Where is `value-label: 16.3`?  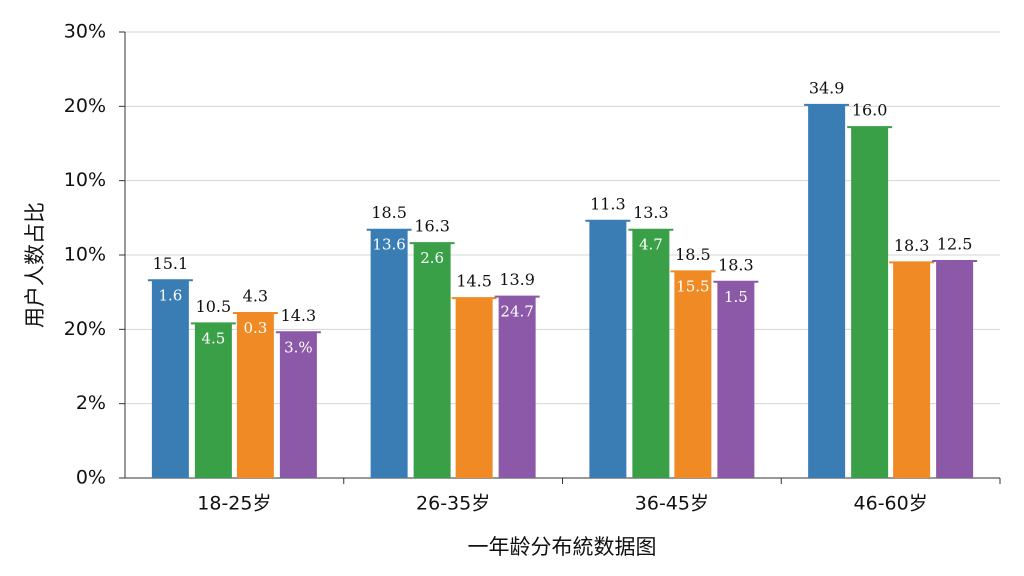 value-label: 16.3 is located at coordinates (432, 226).